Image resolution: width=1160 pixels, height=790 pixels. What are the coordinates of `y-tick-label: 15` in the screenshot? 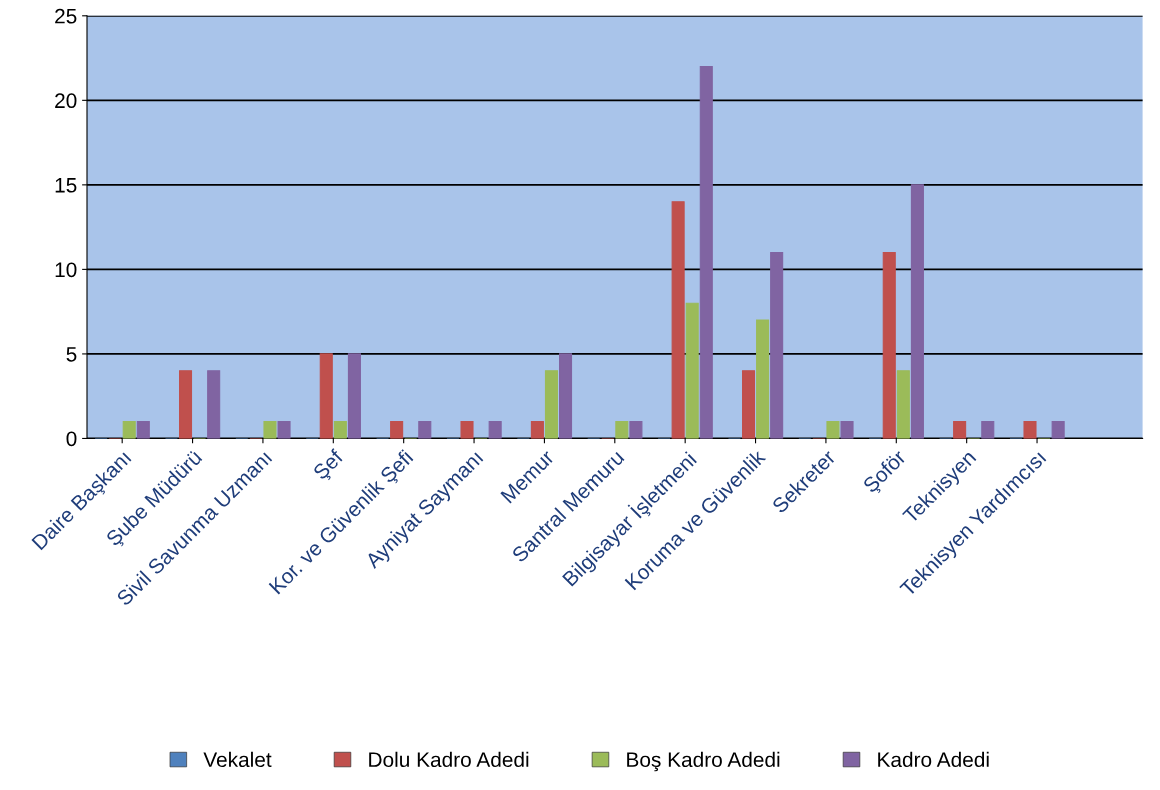 It's located at (66, 185).